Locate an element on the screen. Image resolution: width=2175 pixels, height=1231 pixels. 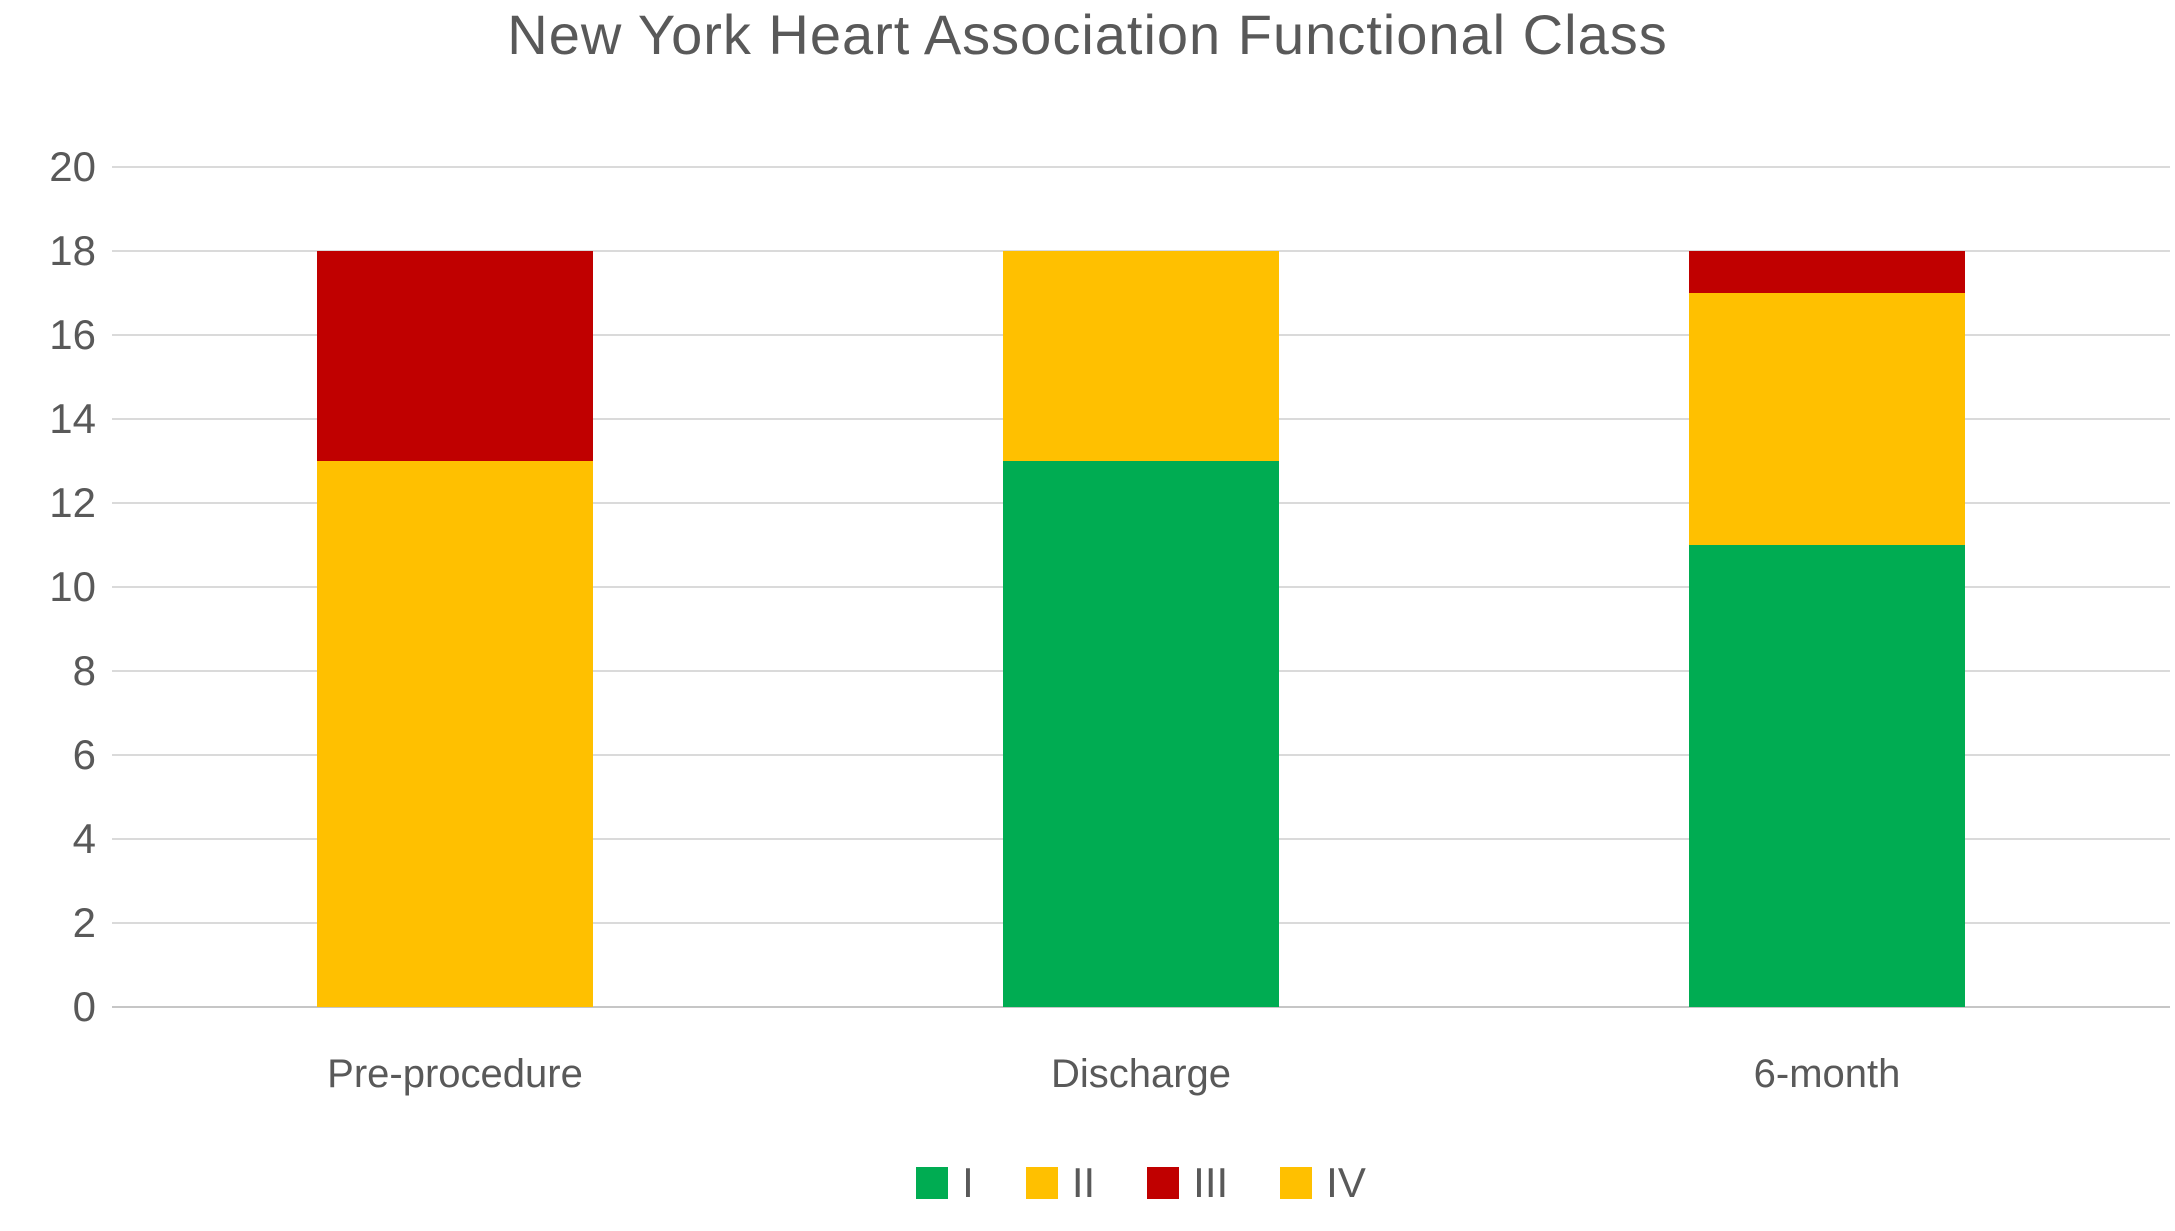
x-category-label-pre-procedure: Pre-procedure is located at coordinates (455, 1074).